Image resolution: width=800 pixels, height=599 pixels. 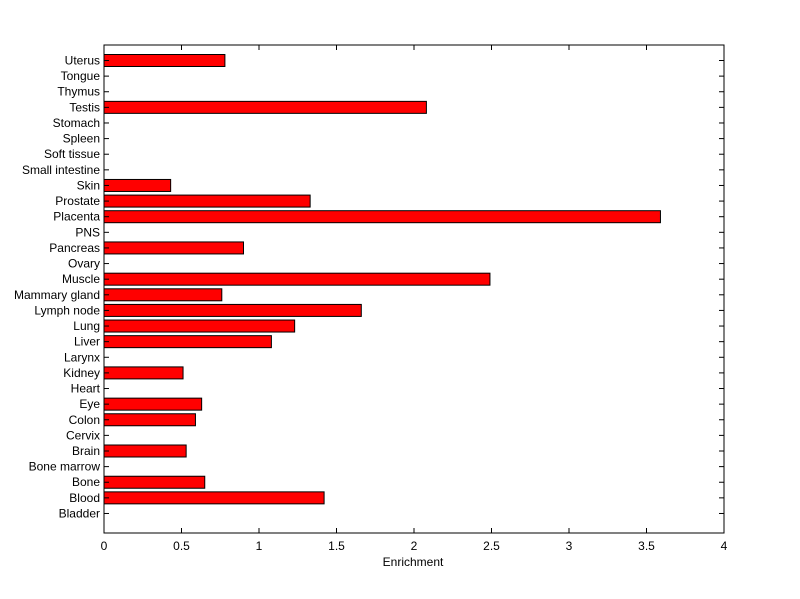 I want to click on x-tick-label: 2, so click(x=414, y=546).